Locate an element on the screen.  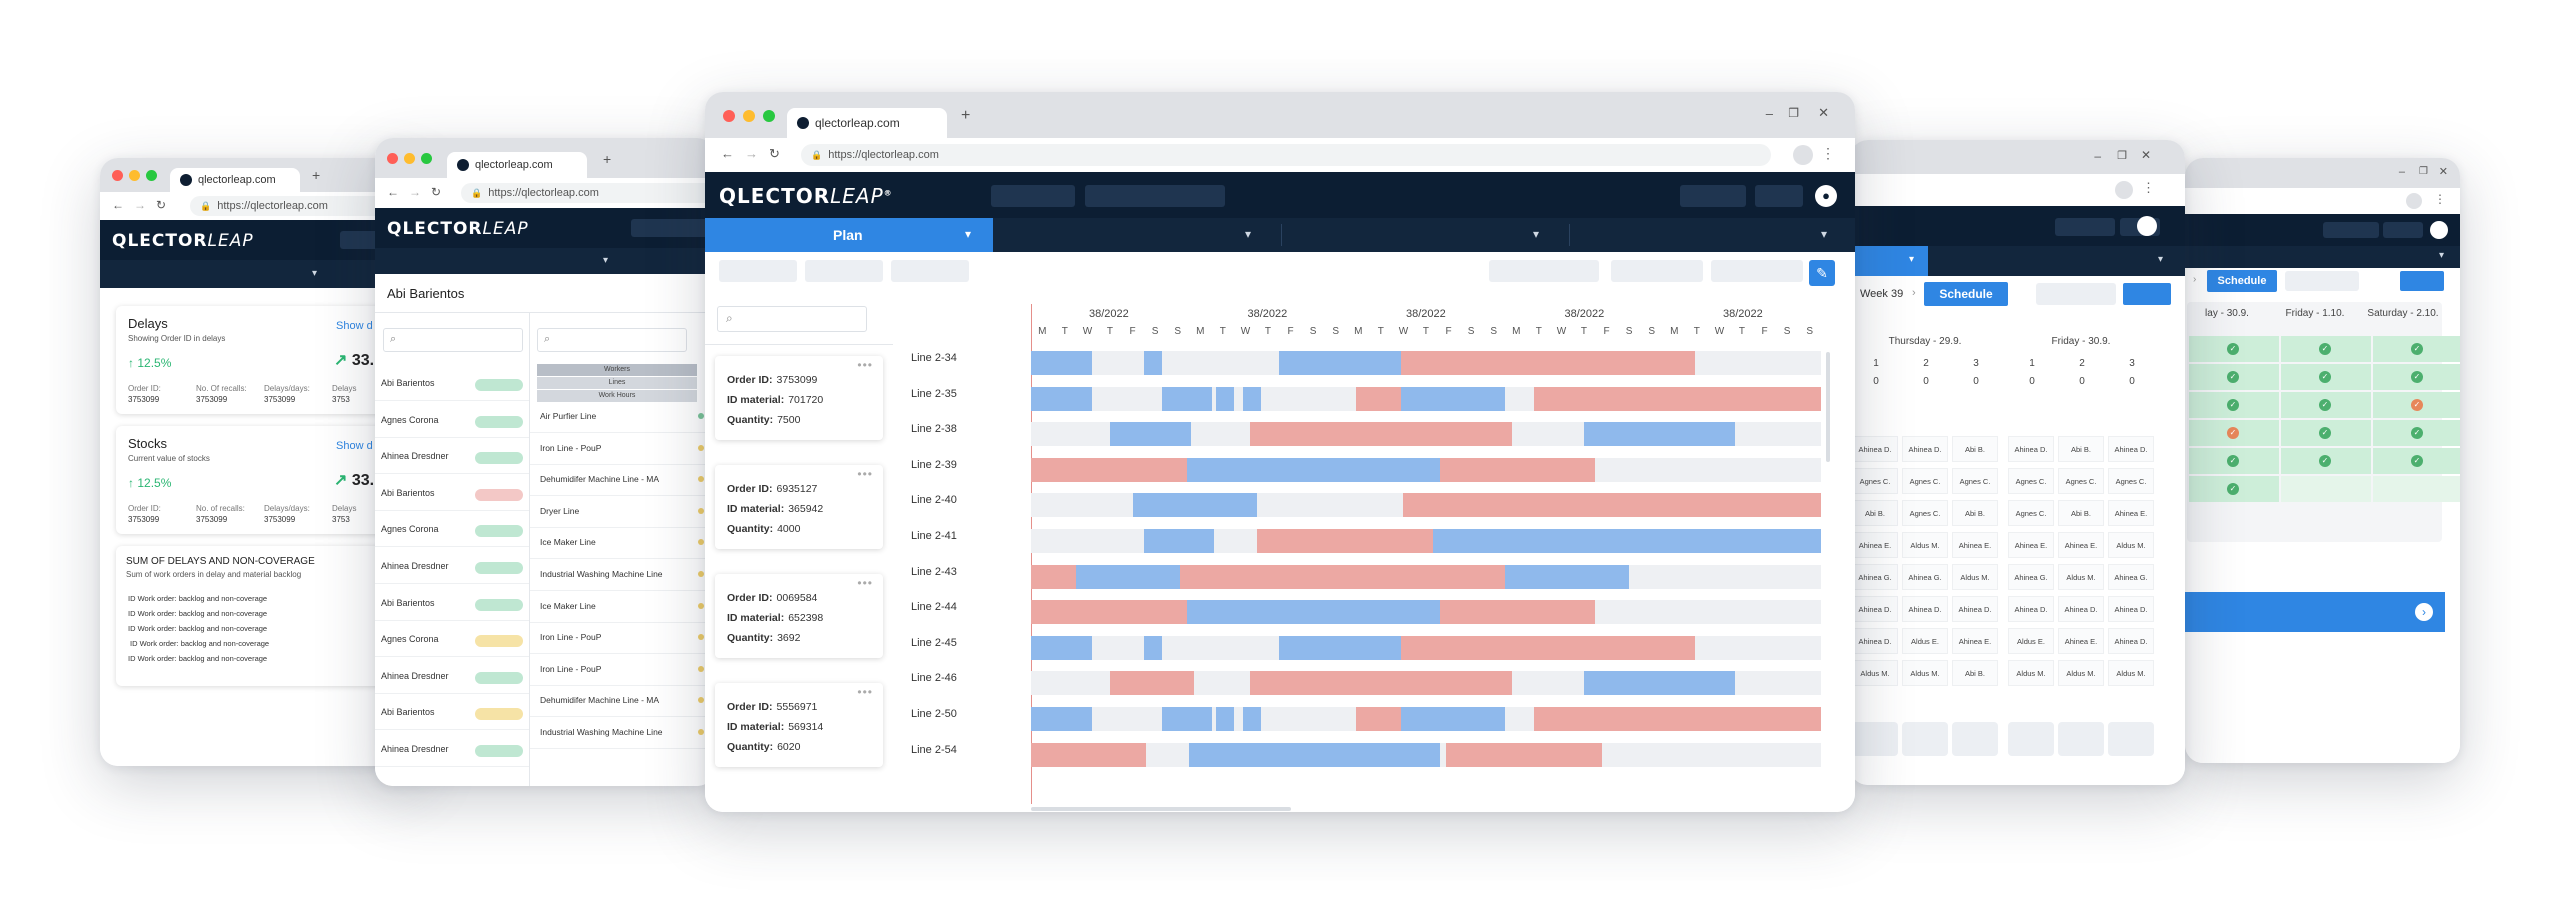
action-button is located at coordinates (2422, 281).